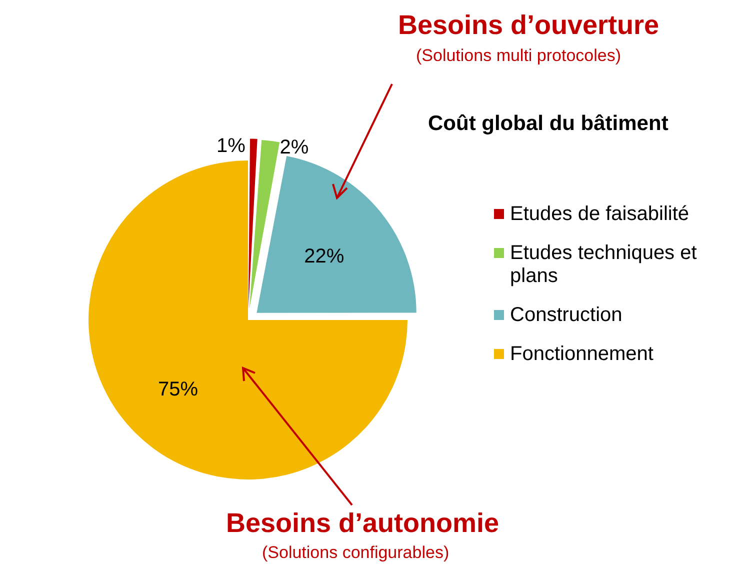  I want to click on legend-label: Fonctionnement, so click(582, 354).